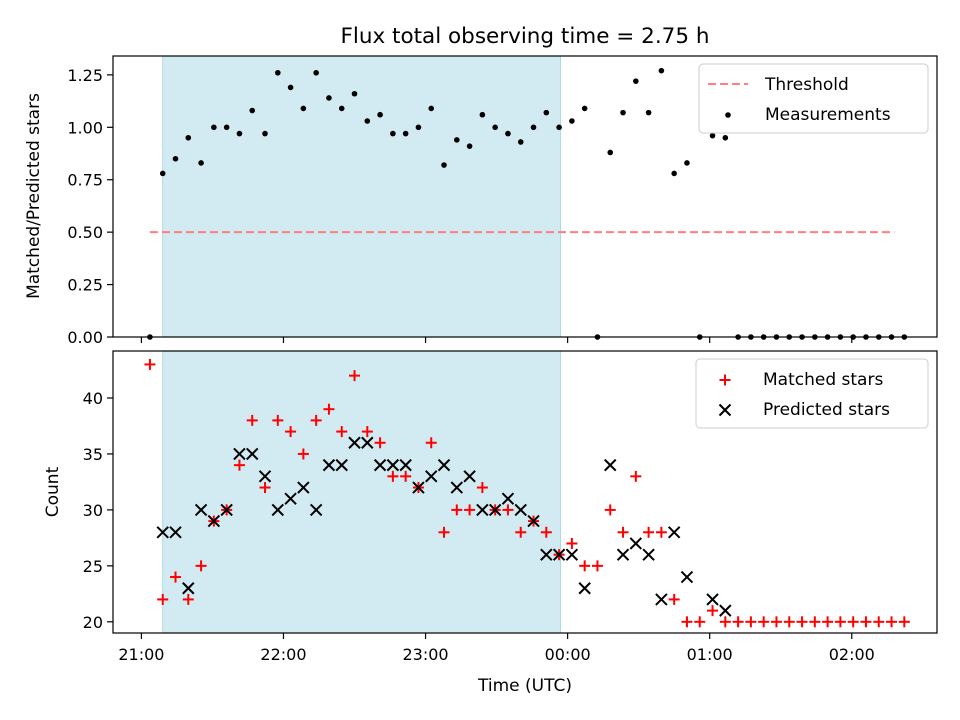 The height and width of the screenshot is (720, 960). Describe the element at coordinates (568, 654) in the screenshot. I see `bottom-x-tick-label: 00:00` at that location.